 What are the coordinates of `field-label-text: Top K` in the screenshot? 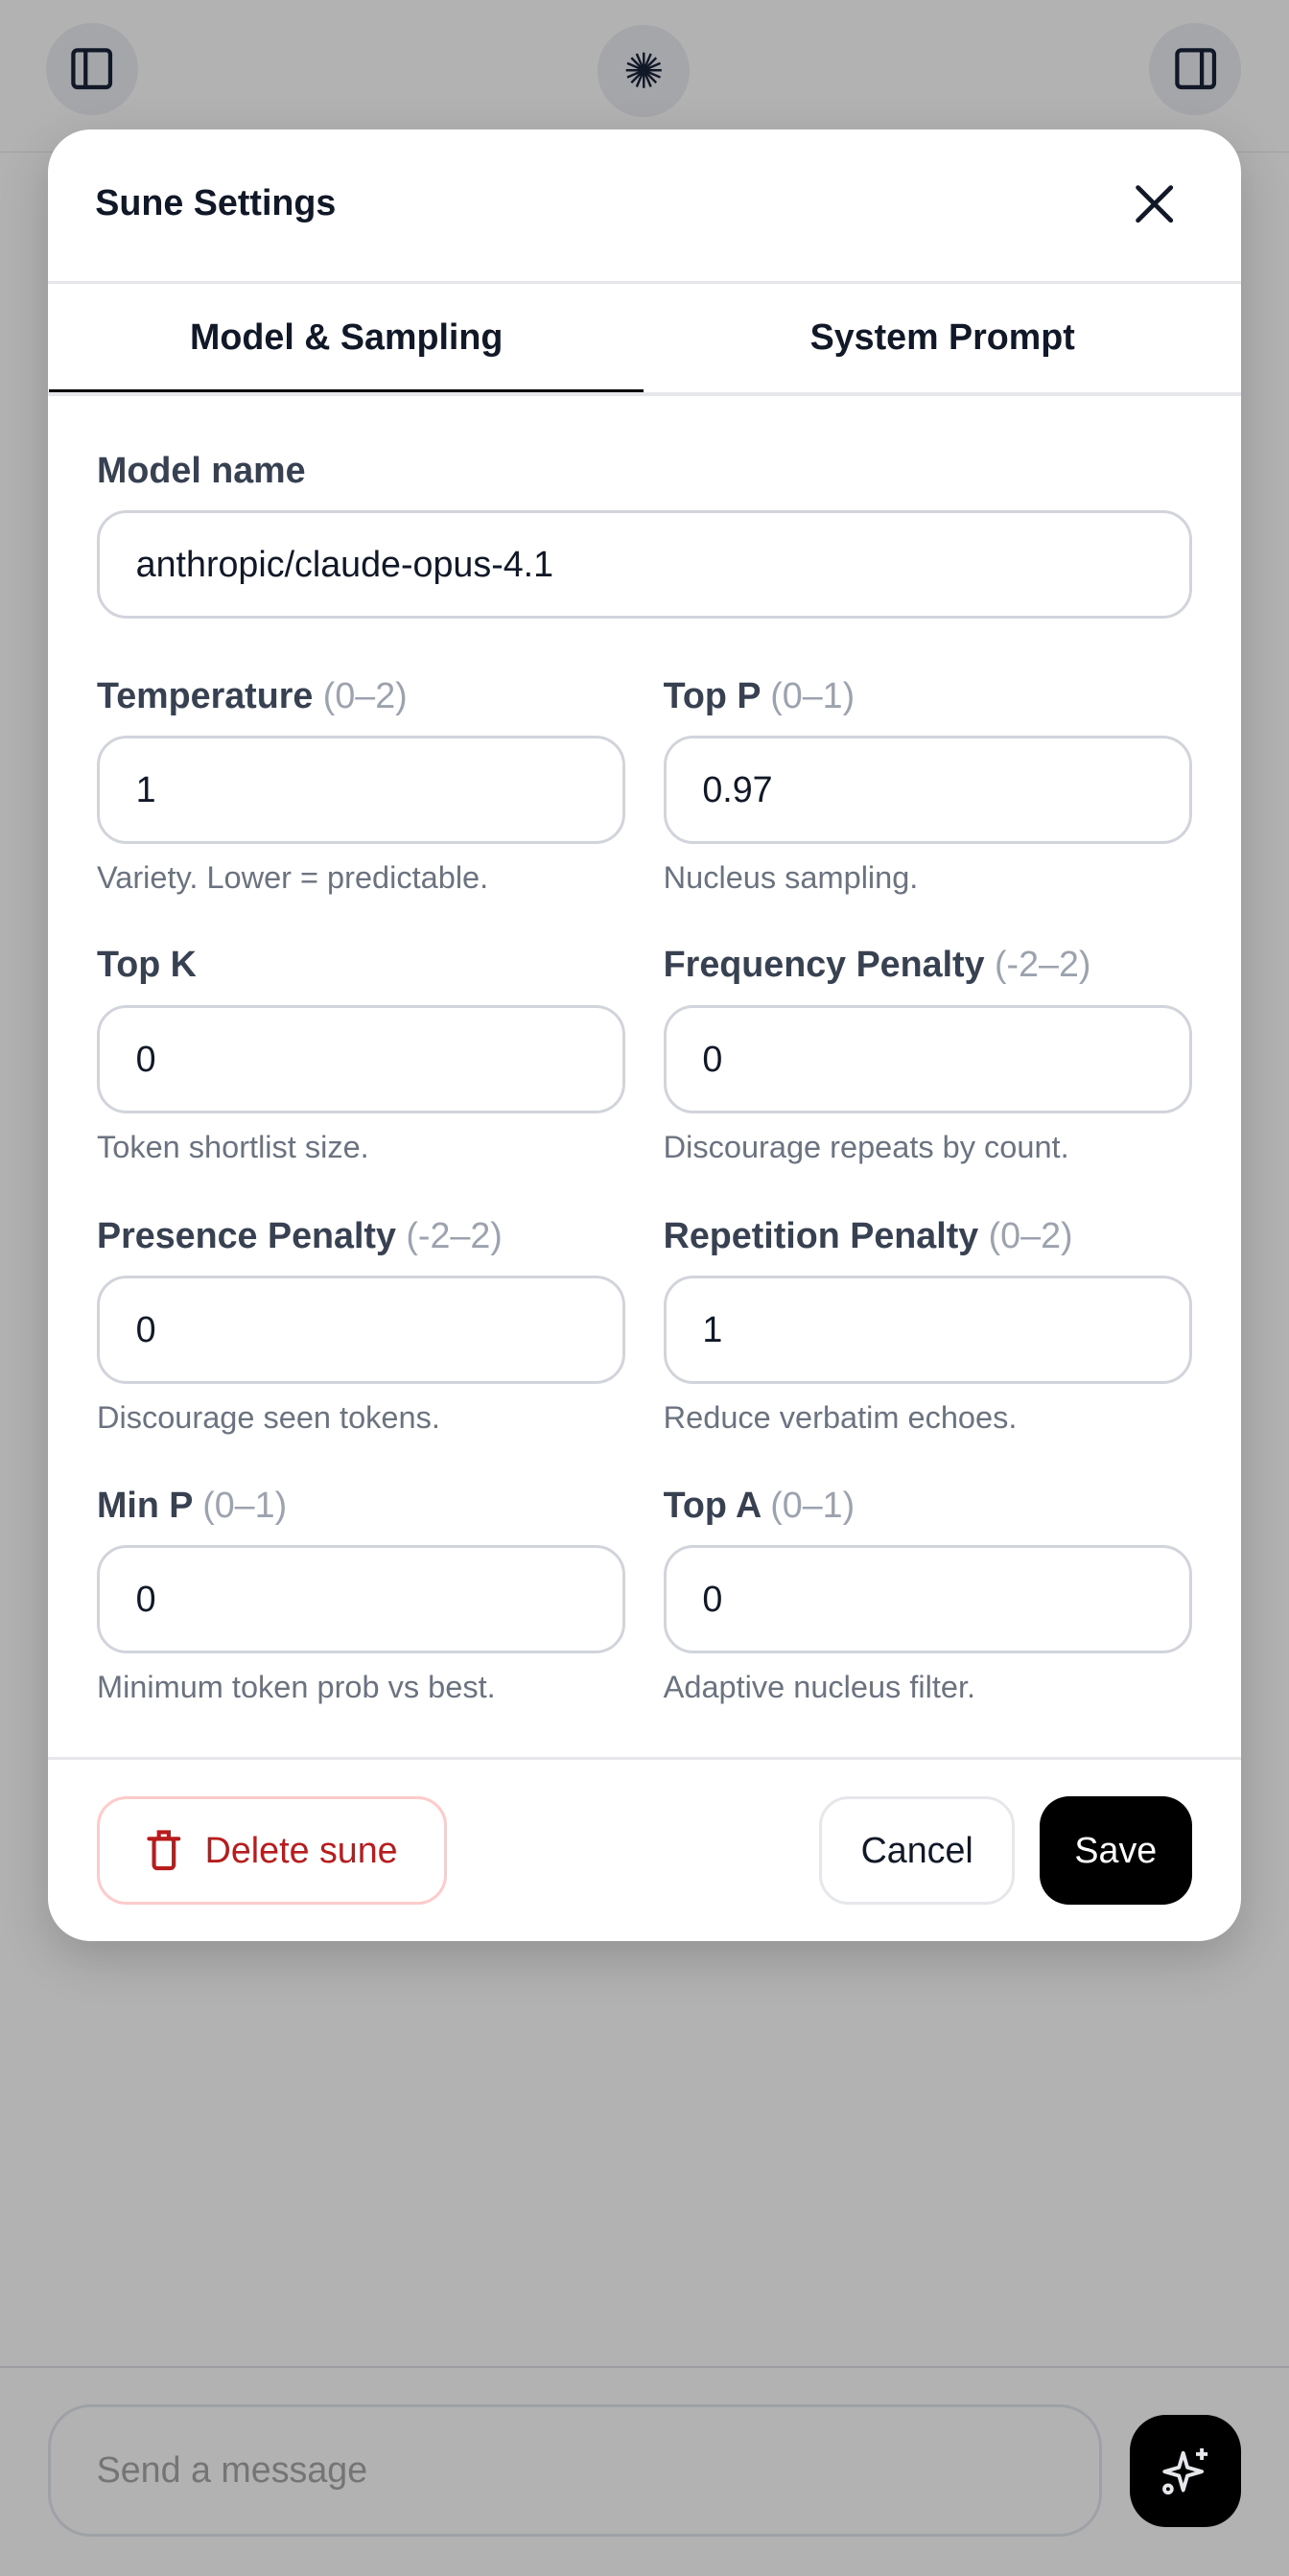 It's located at (147, 964).